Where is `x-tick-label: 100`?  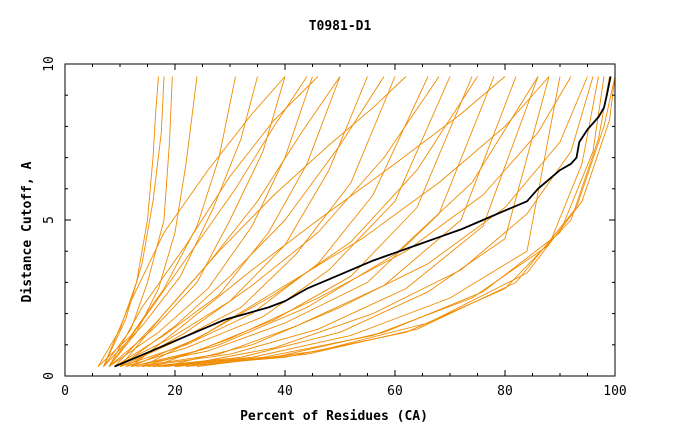 x-tick-label: 100 is located at coordinates (614, 391).